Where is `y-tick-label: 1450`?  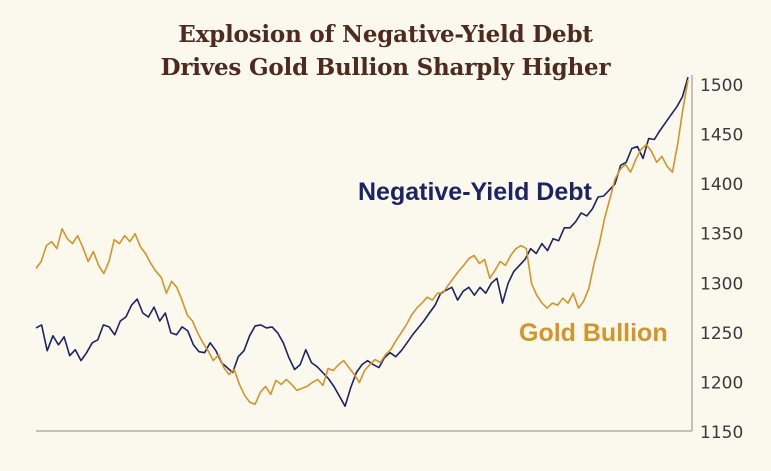
y-tick-label: 1450 is located at coordinates (721, 136).